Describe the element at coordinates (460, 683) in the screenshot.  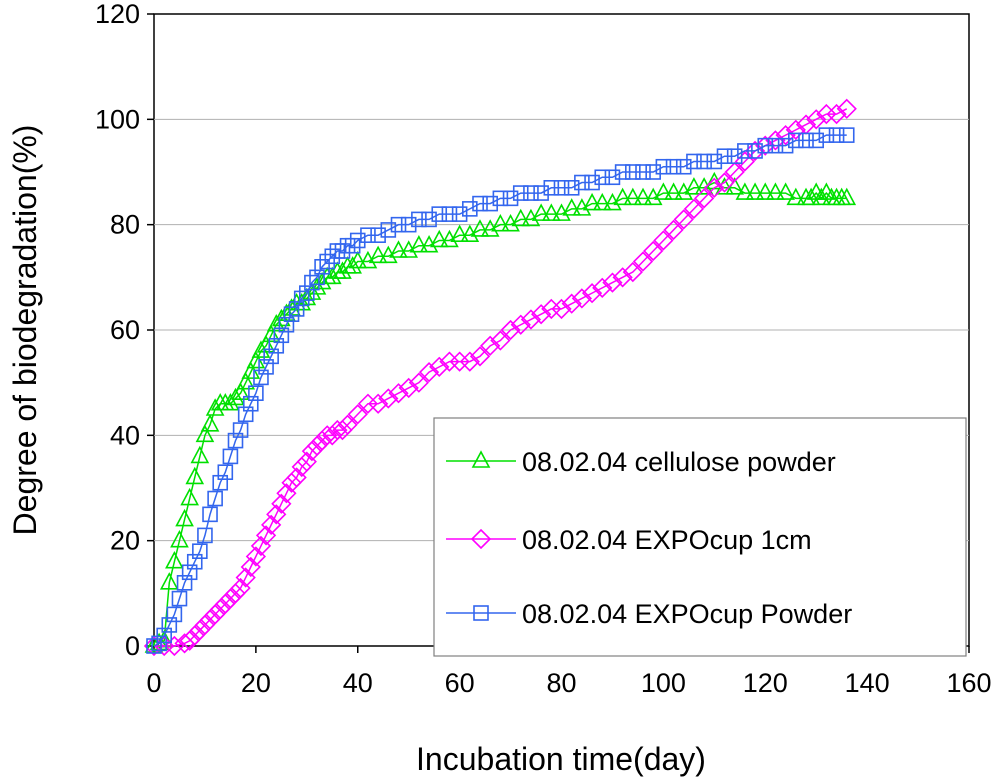
I see `x-tick-label-60: 60` at that location.